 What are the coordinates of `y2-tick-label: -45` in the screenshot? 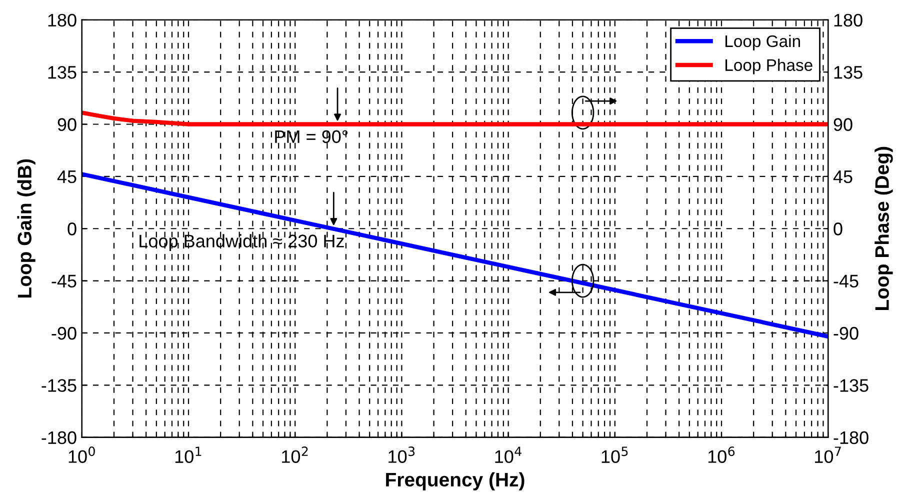 It's located at (846, 281).